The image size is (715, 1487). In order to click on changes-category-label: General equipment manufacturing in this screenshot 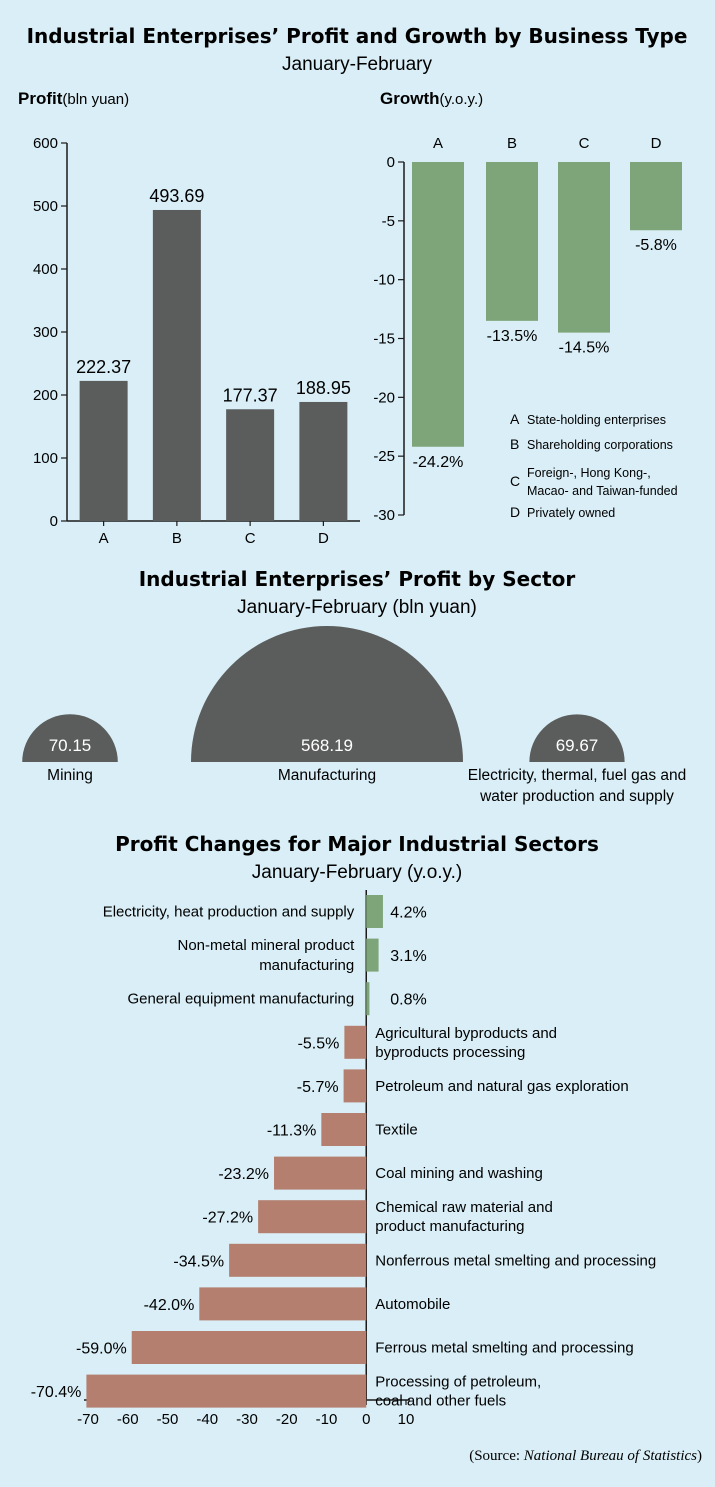, I will do `click(240, 999)`.